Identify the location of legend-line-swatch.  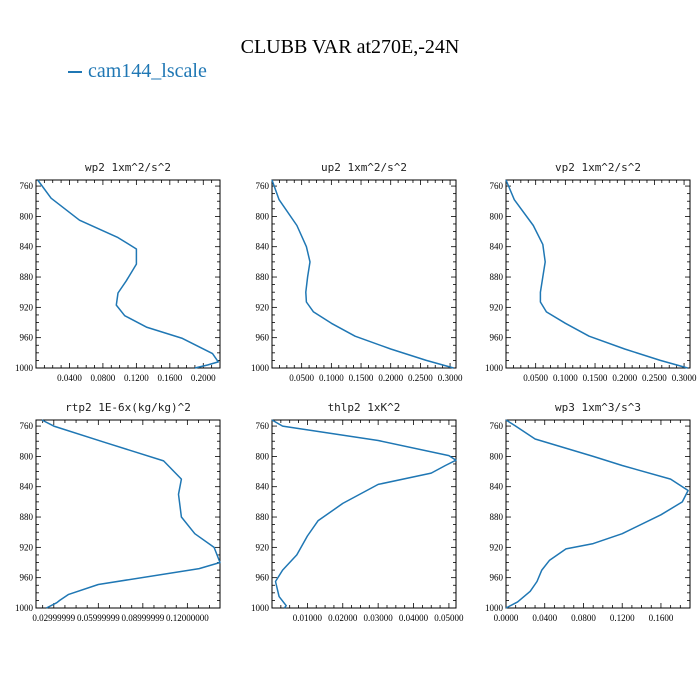
(75, 72).